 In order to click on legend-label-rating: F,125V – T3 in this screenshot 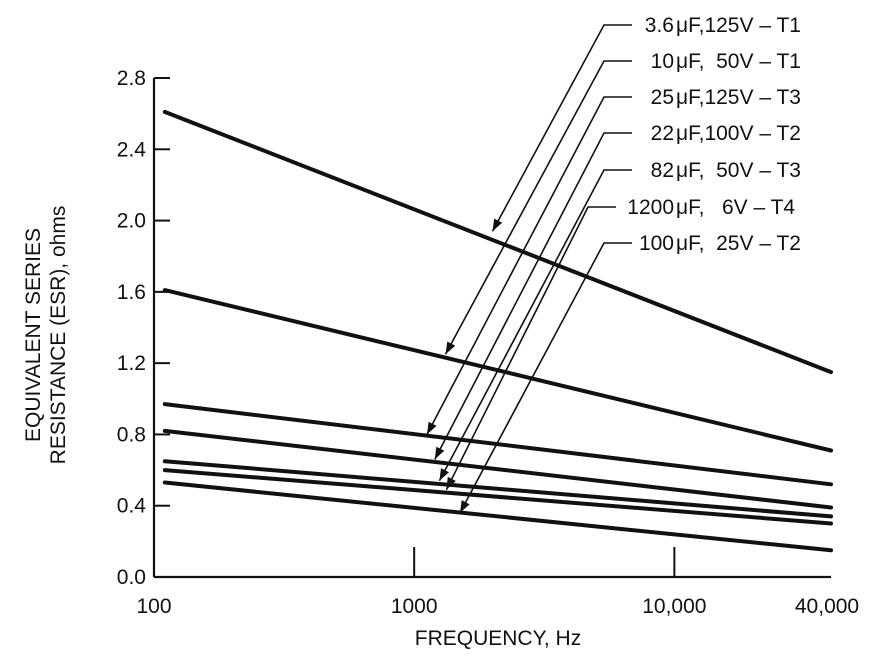, I will do `click(744, 97)`.